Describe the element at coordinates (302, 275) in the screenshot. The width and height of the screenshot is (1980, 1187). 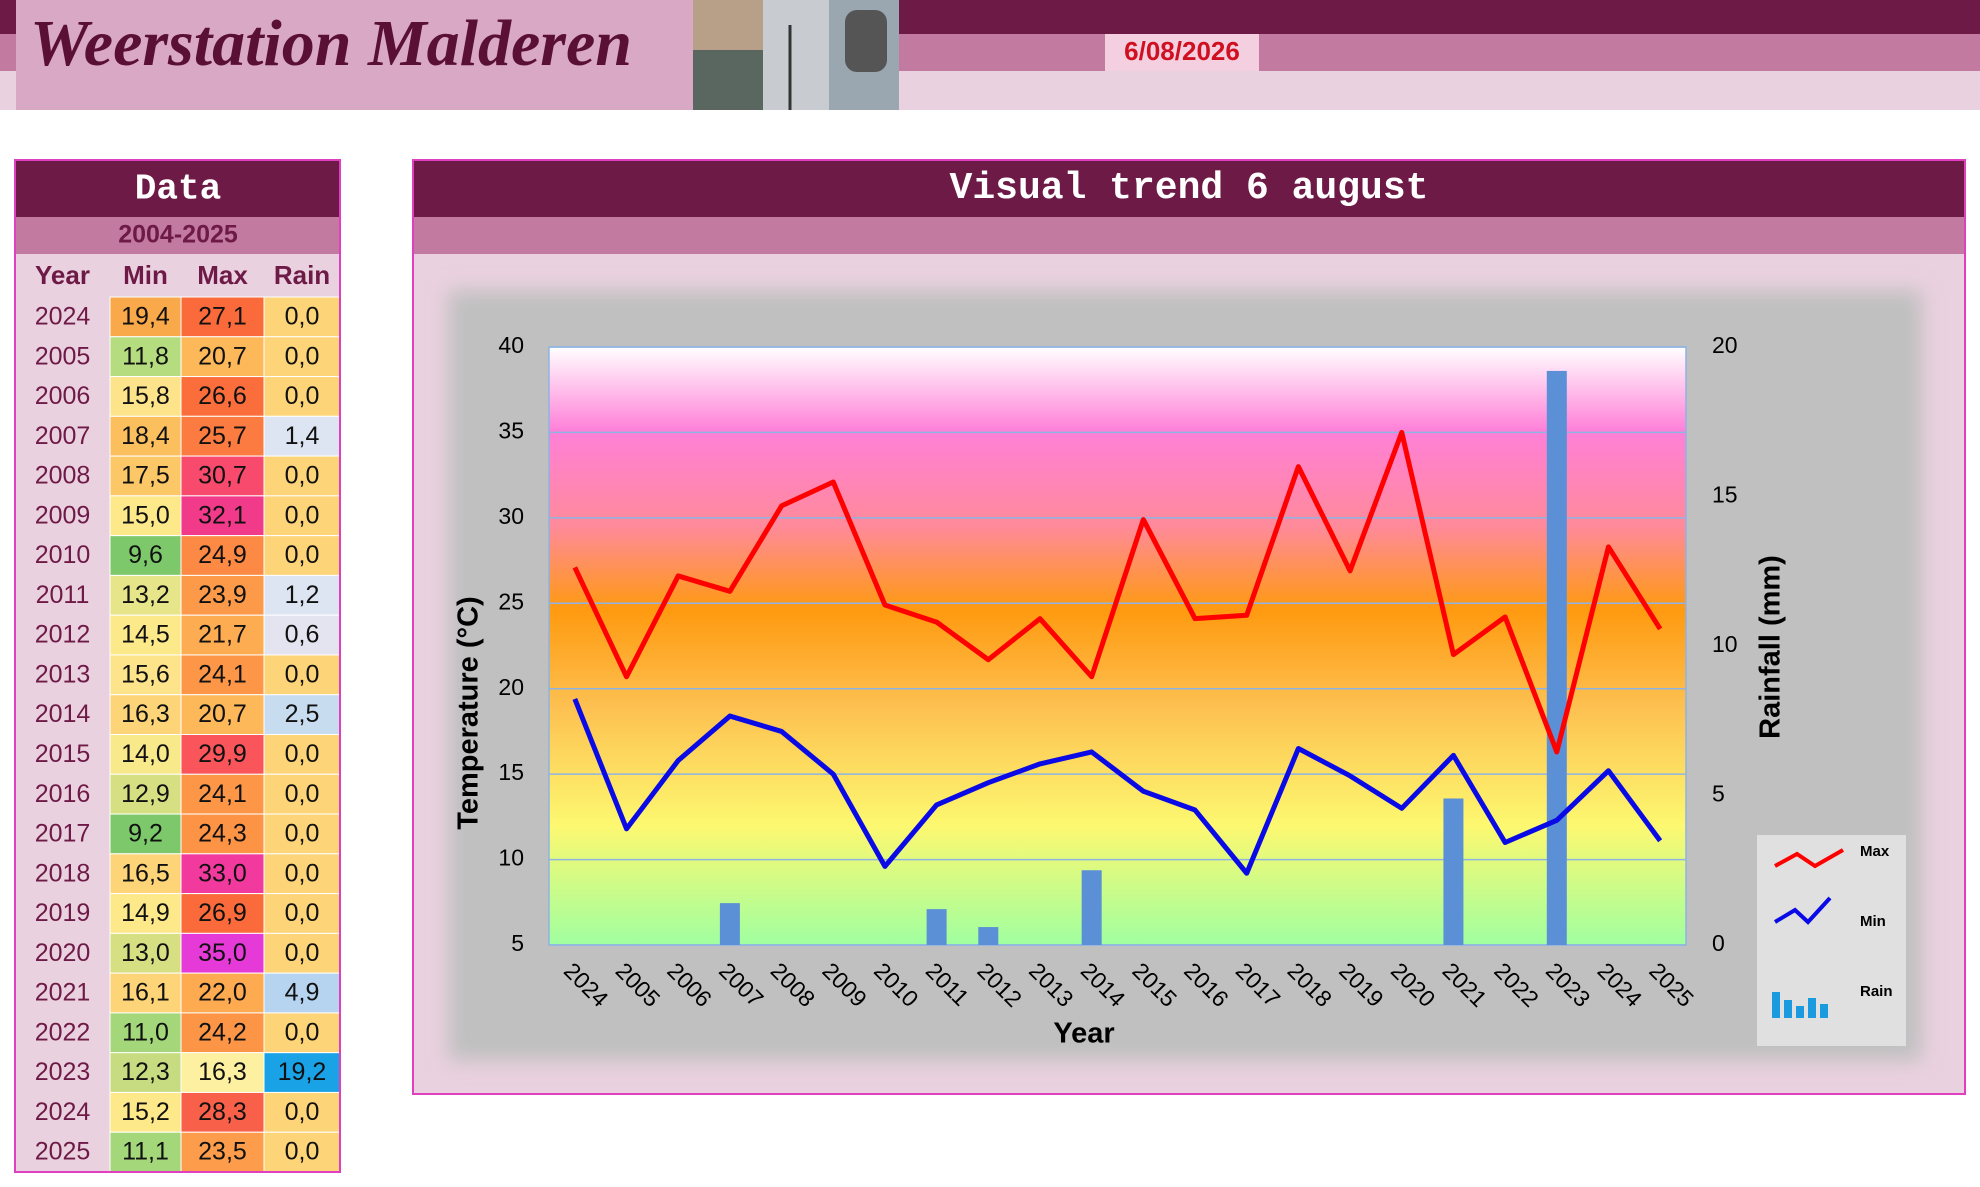
I see `column-header: Rain` at that location.